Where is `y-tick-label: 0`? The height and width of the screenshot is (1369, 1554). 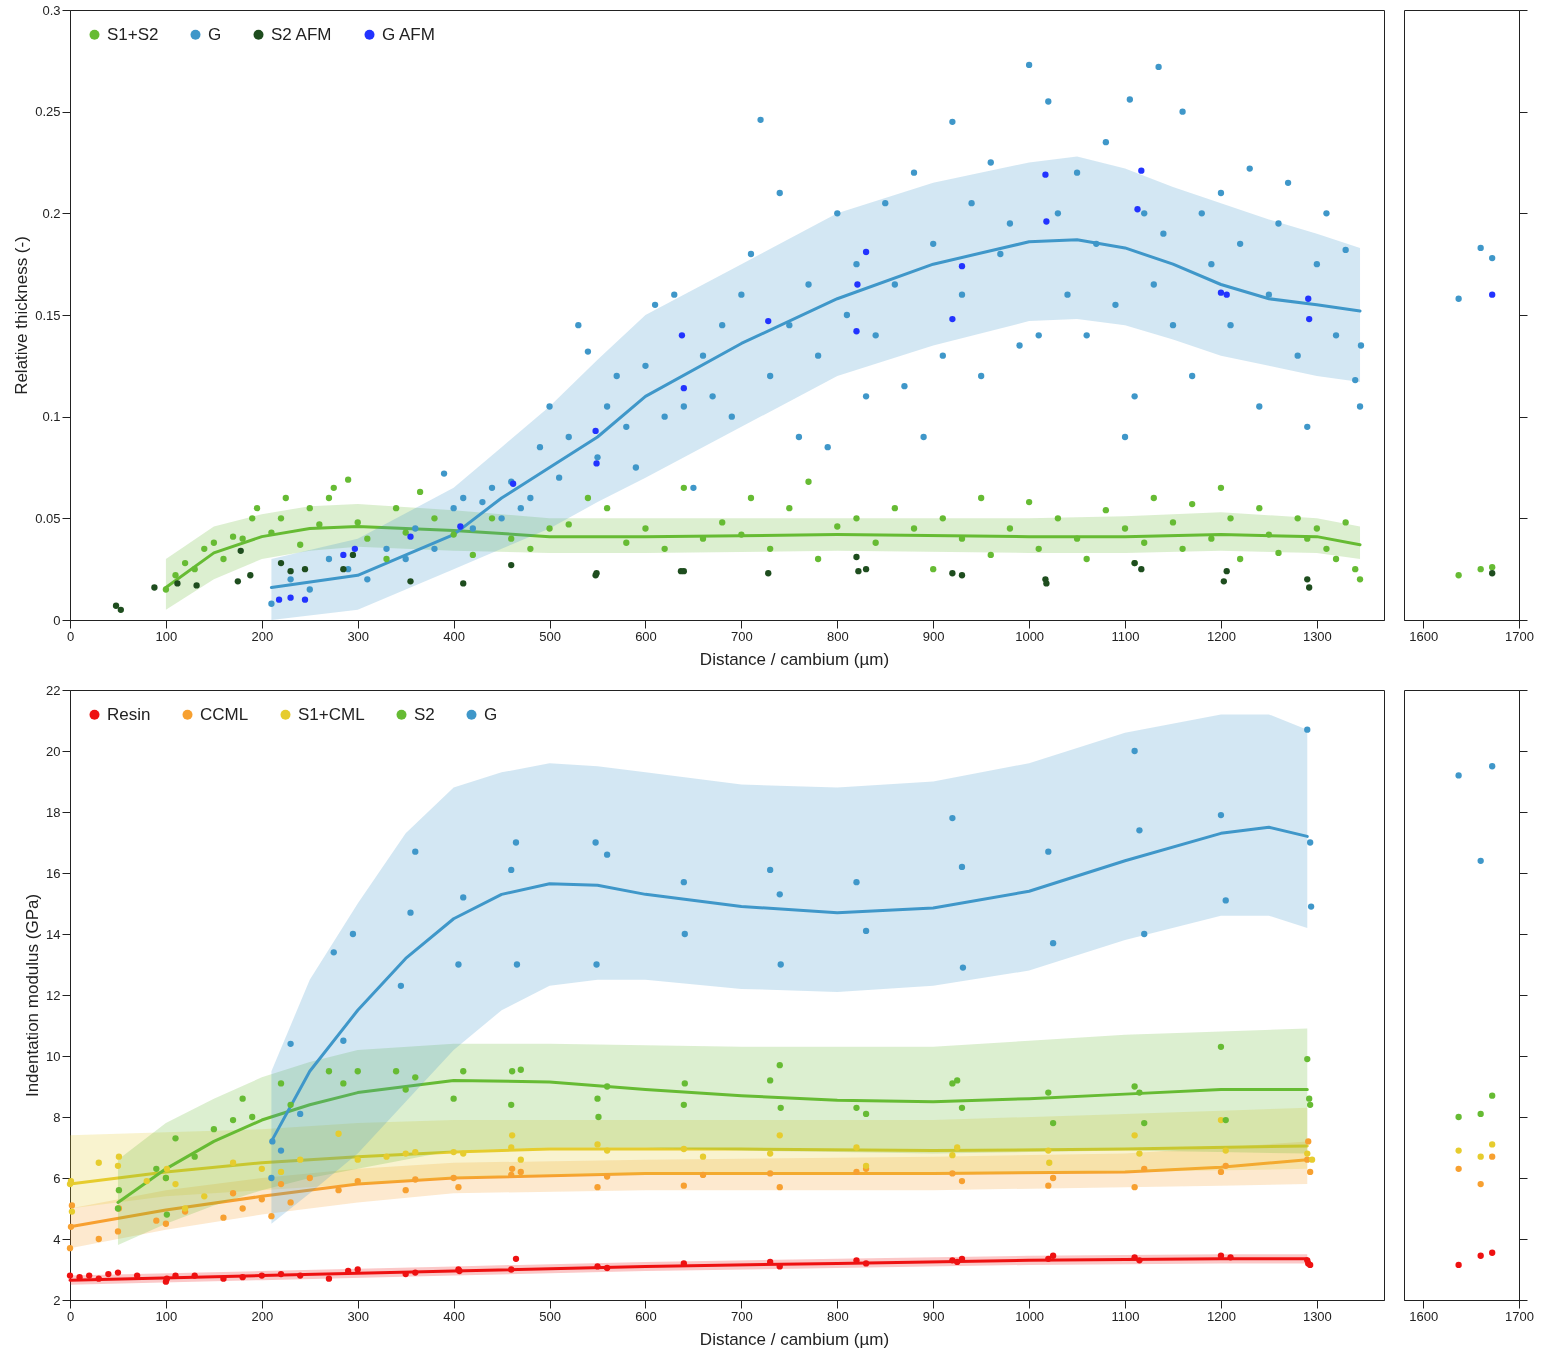
y-tick-label: 0 is located at coordinates (57, 620).